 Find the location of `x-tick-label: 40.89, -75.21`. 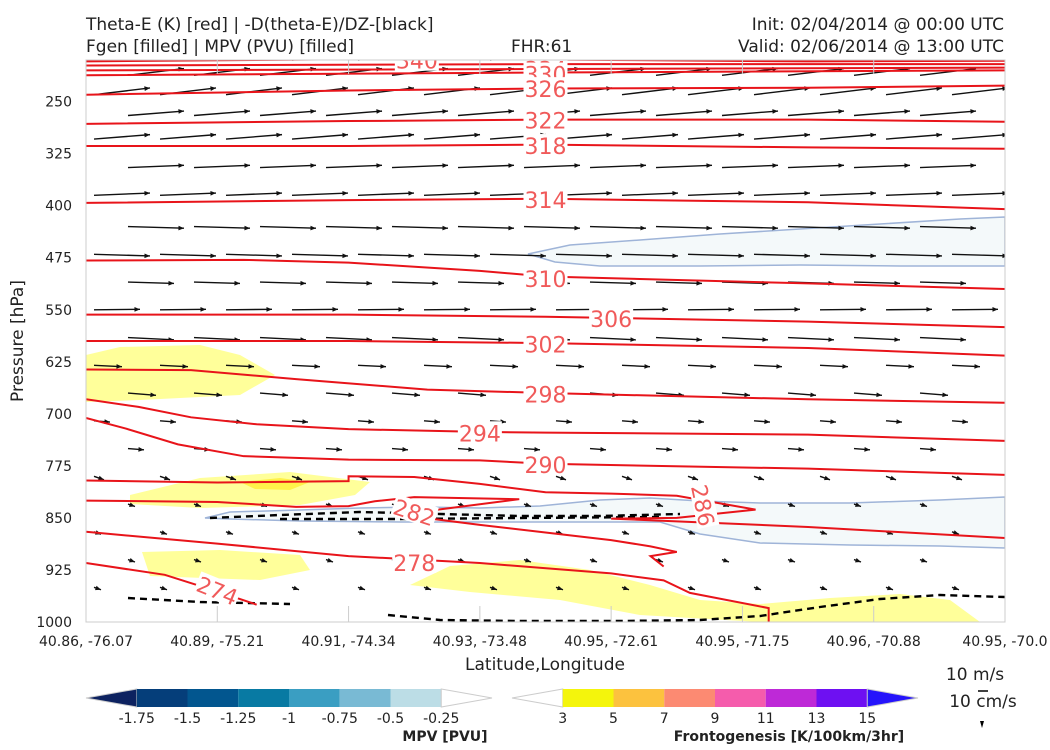

x-tick-label: 40.89, -75.21 is located at coordinates (217, 642).